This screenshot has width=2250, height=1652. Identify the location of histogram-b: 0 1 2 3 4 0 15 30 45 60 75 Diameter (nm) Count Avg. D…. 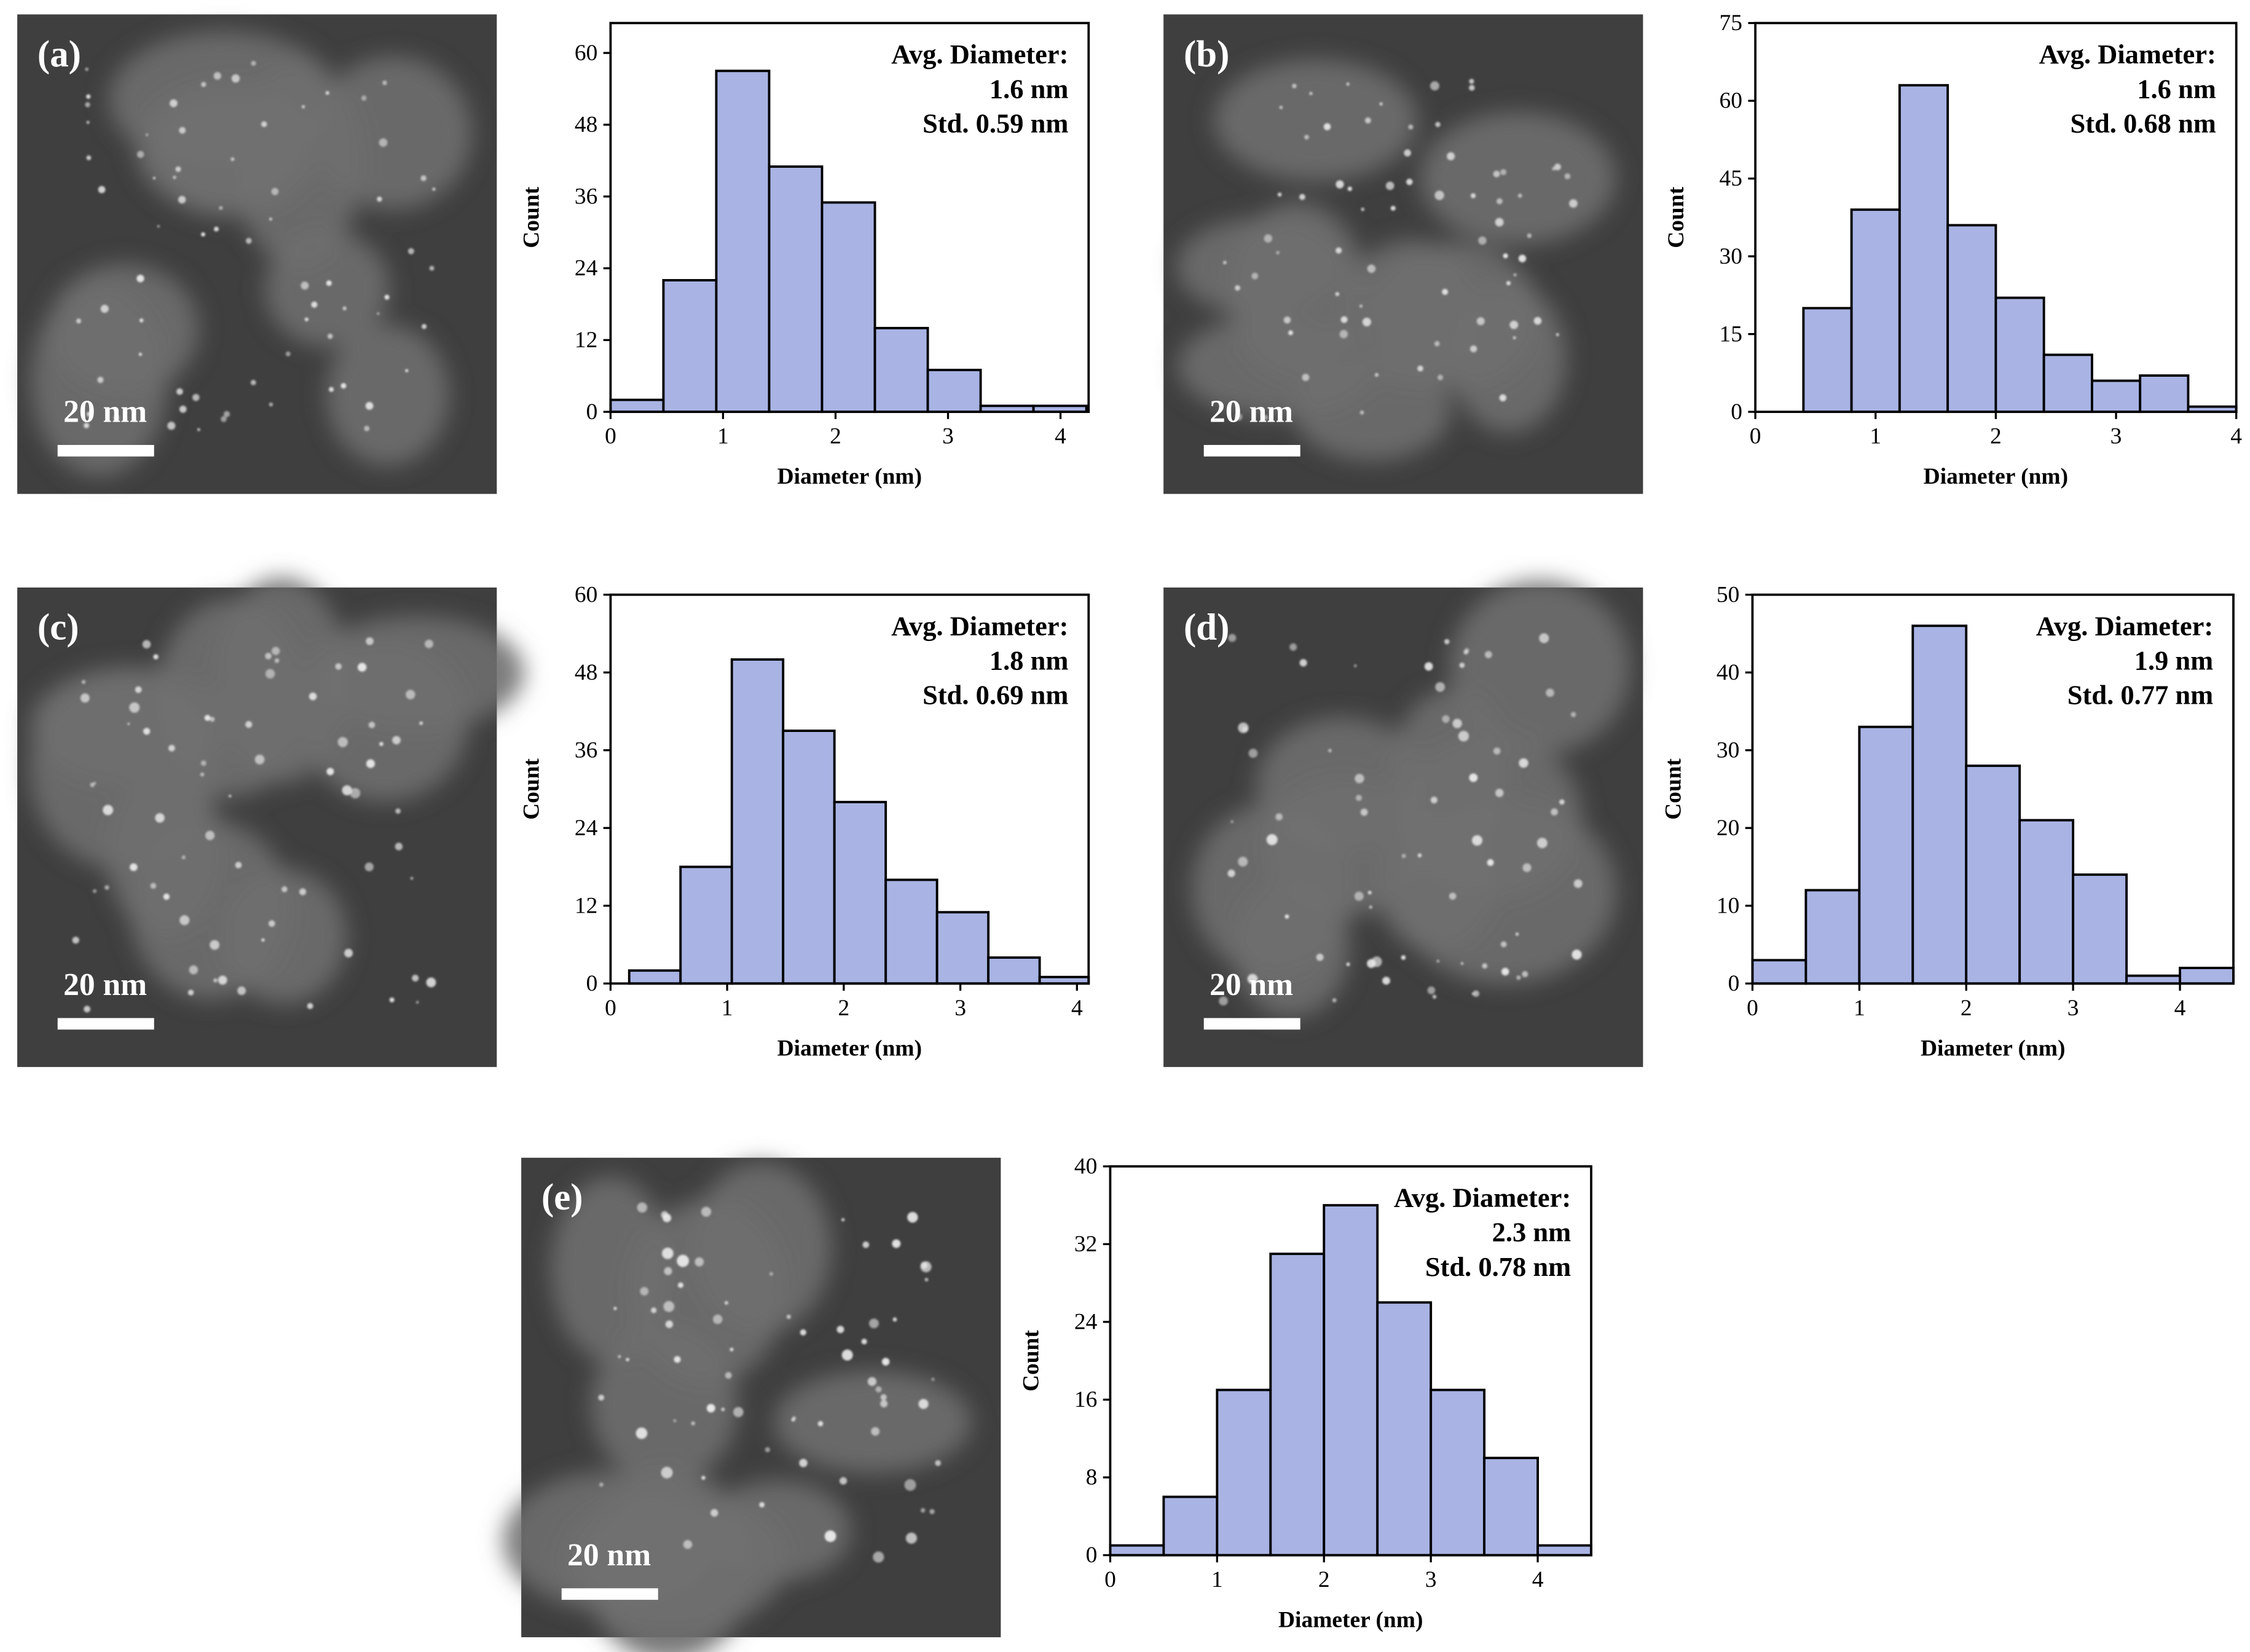
(1953, 250).